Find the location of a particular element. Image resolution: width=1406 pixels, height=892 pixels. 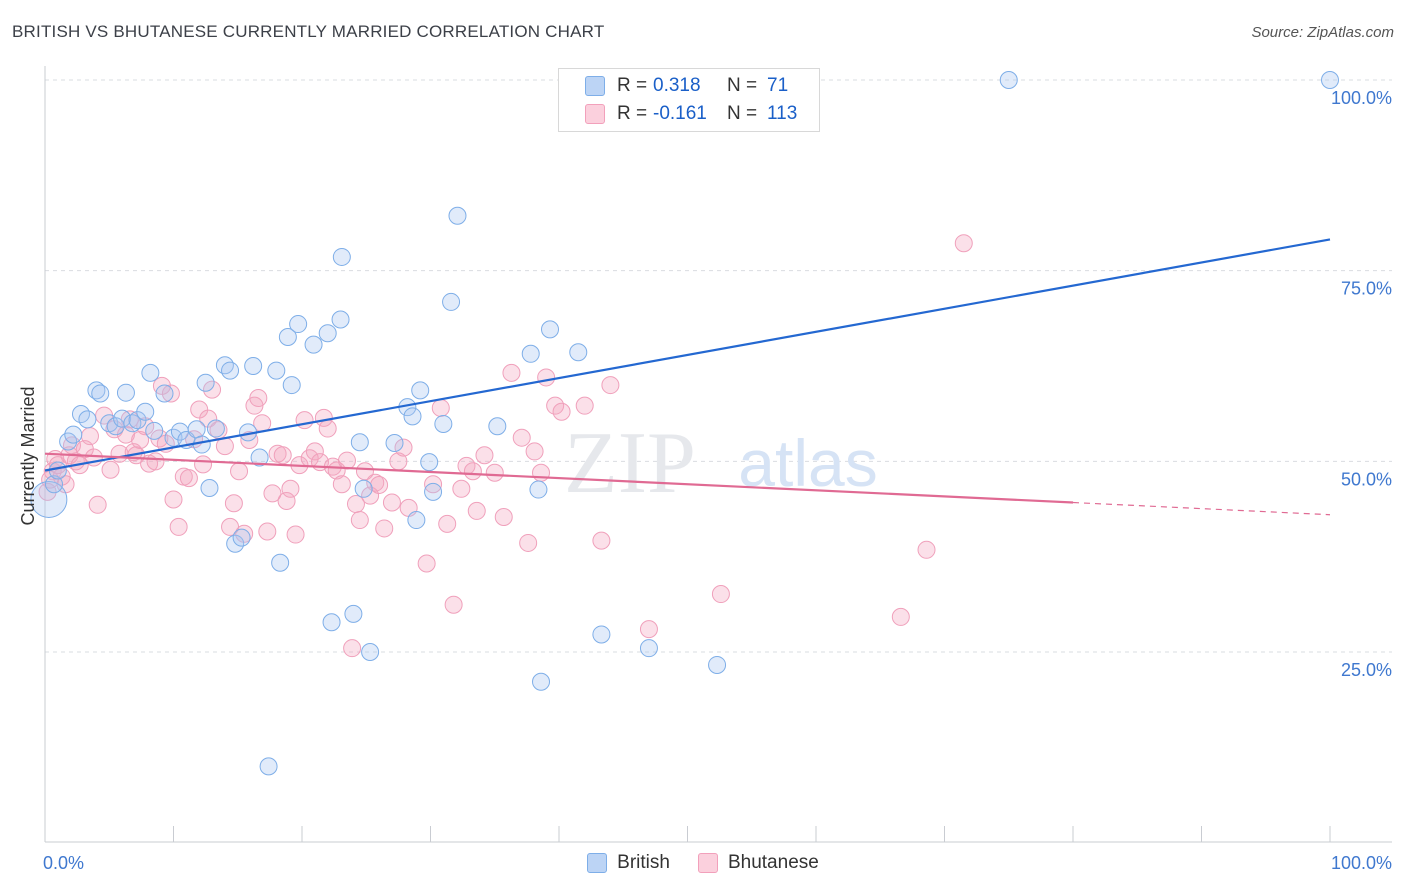

x-tick-label: 100.0% is located at coordinates (1361, 863).